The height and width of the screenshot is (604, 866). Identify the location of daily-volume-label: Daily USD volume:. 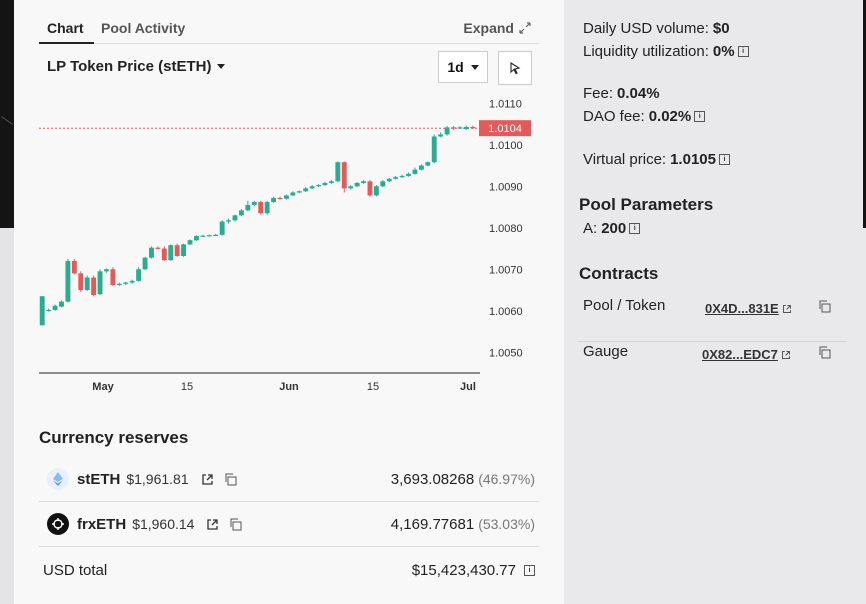
(646, 28).